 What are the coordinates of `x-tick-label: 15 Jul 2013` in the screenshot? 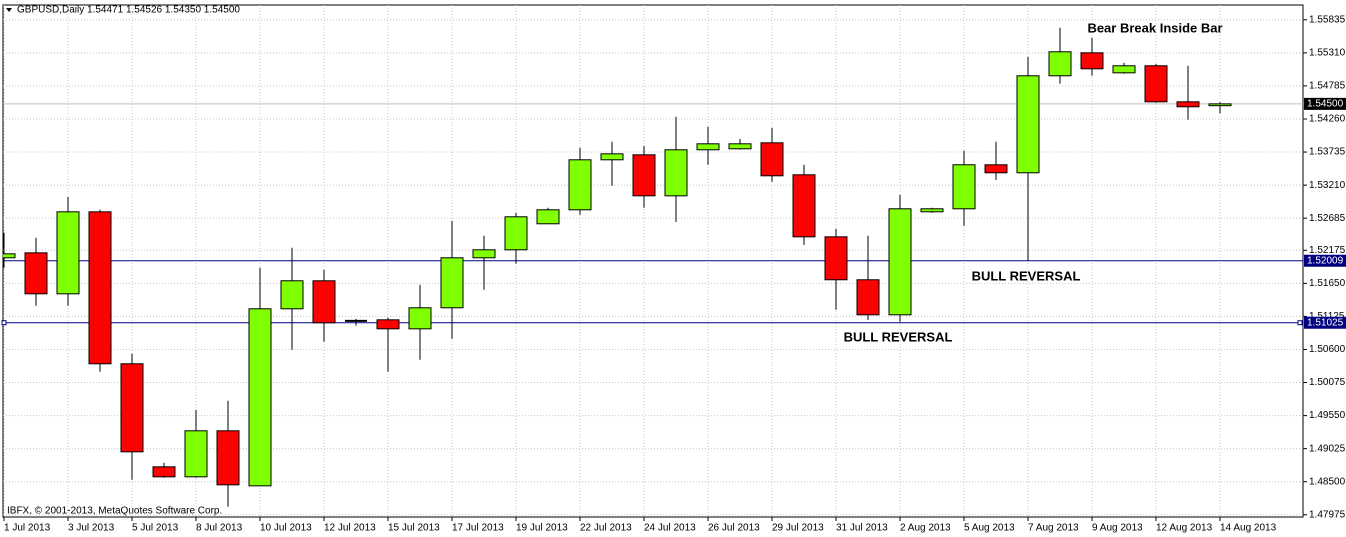 It's located at (414, 528).